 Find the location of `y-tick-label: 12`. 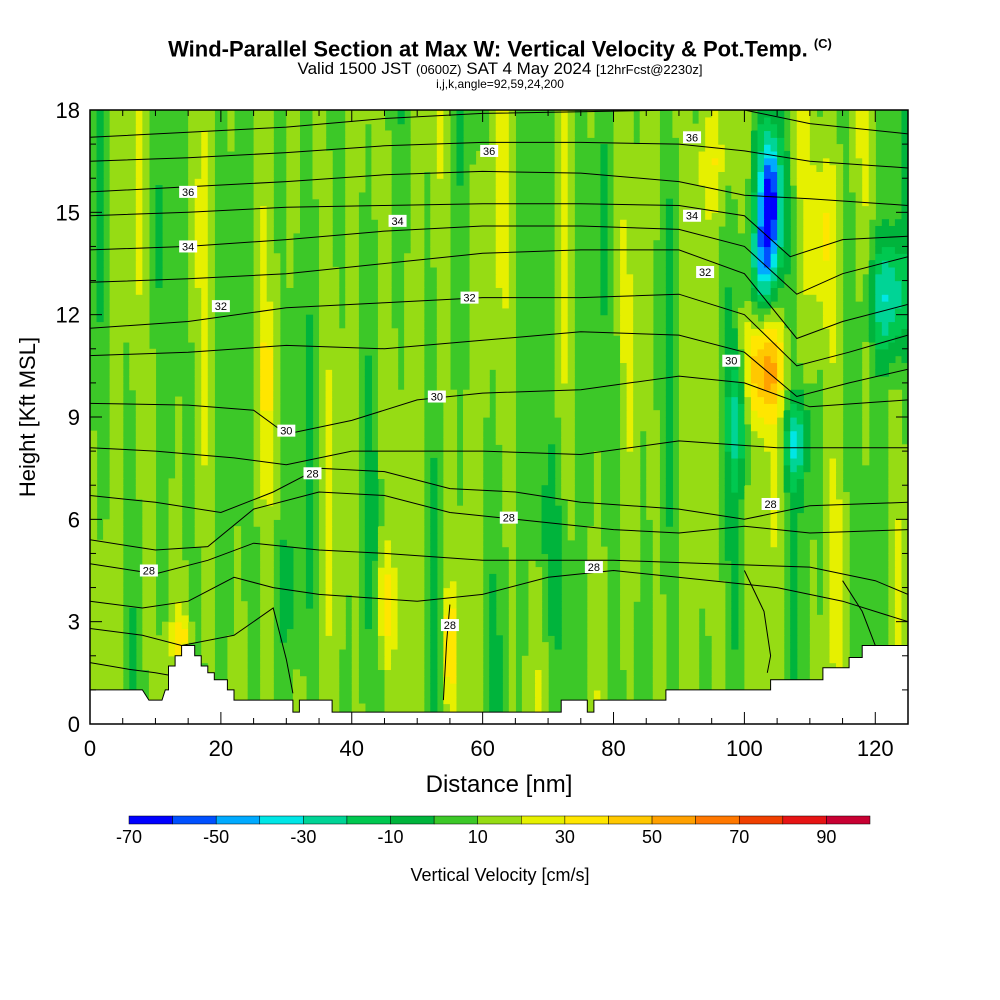

y-tick-label: 12 is located at coordinates (68, 315).